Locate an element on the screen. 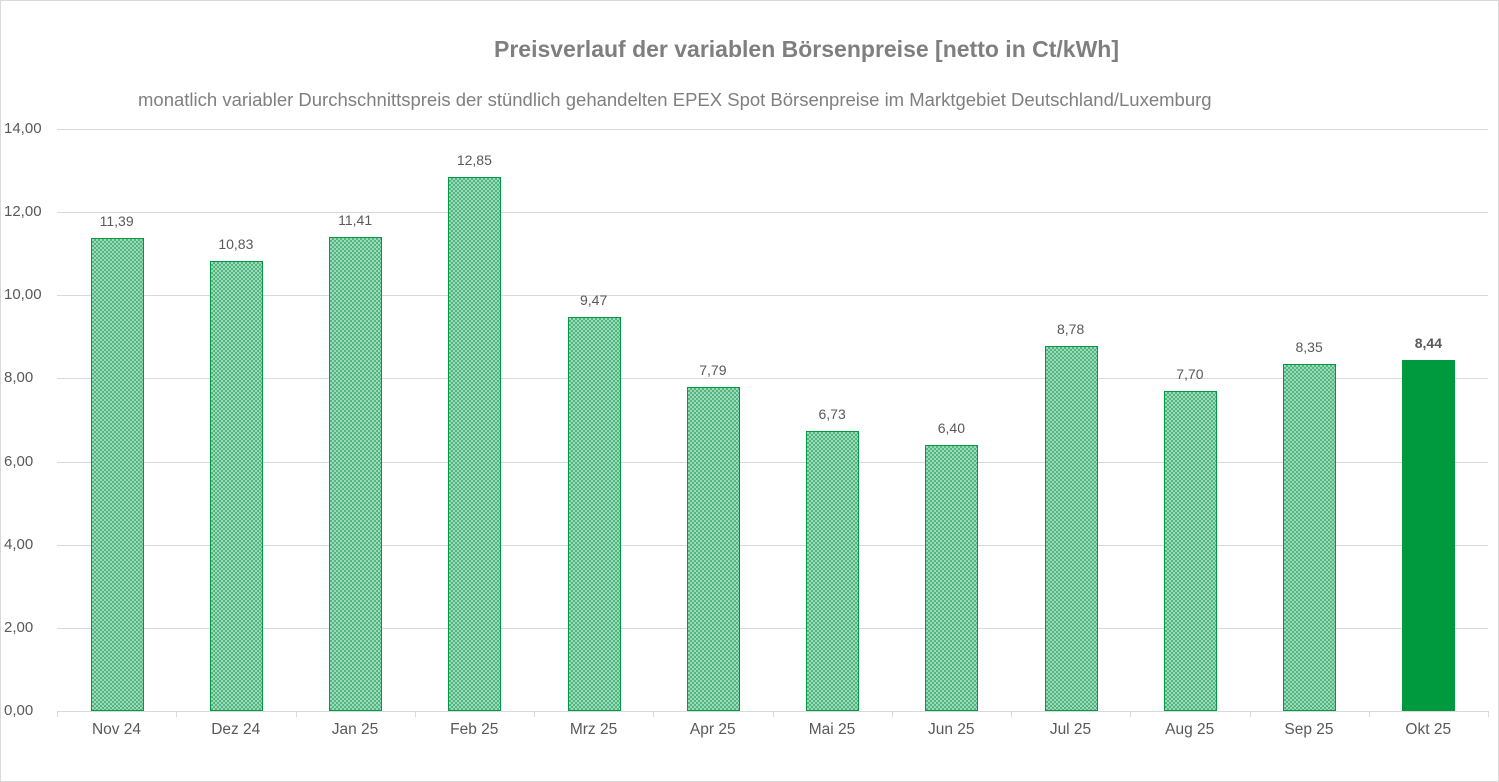 The height and width of the screenshot is (782, 1499). data-label: 7,79 is located at coordinates (713, 370).